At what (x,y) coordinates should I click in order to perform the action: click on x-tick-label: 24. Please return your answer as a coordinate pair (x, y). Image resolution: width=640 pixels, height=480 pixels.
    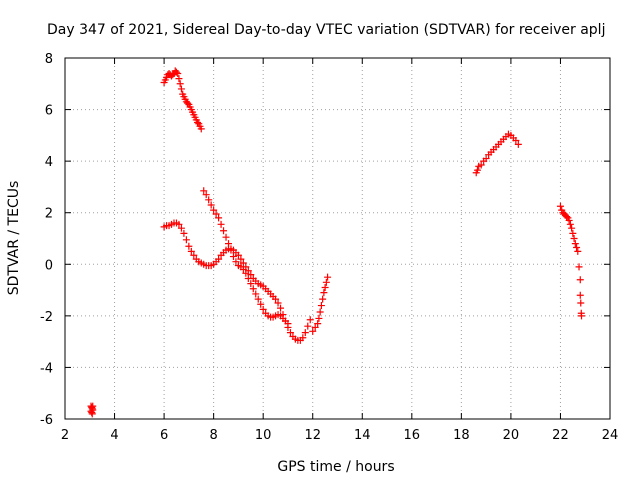
    Looking at the image, I should click on (610, 435).